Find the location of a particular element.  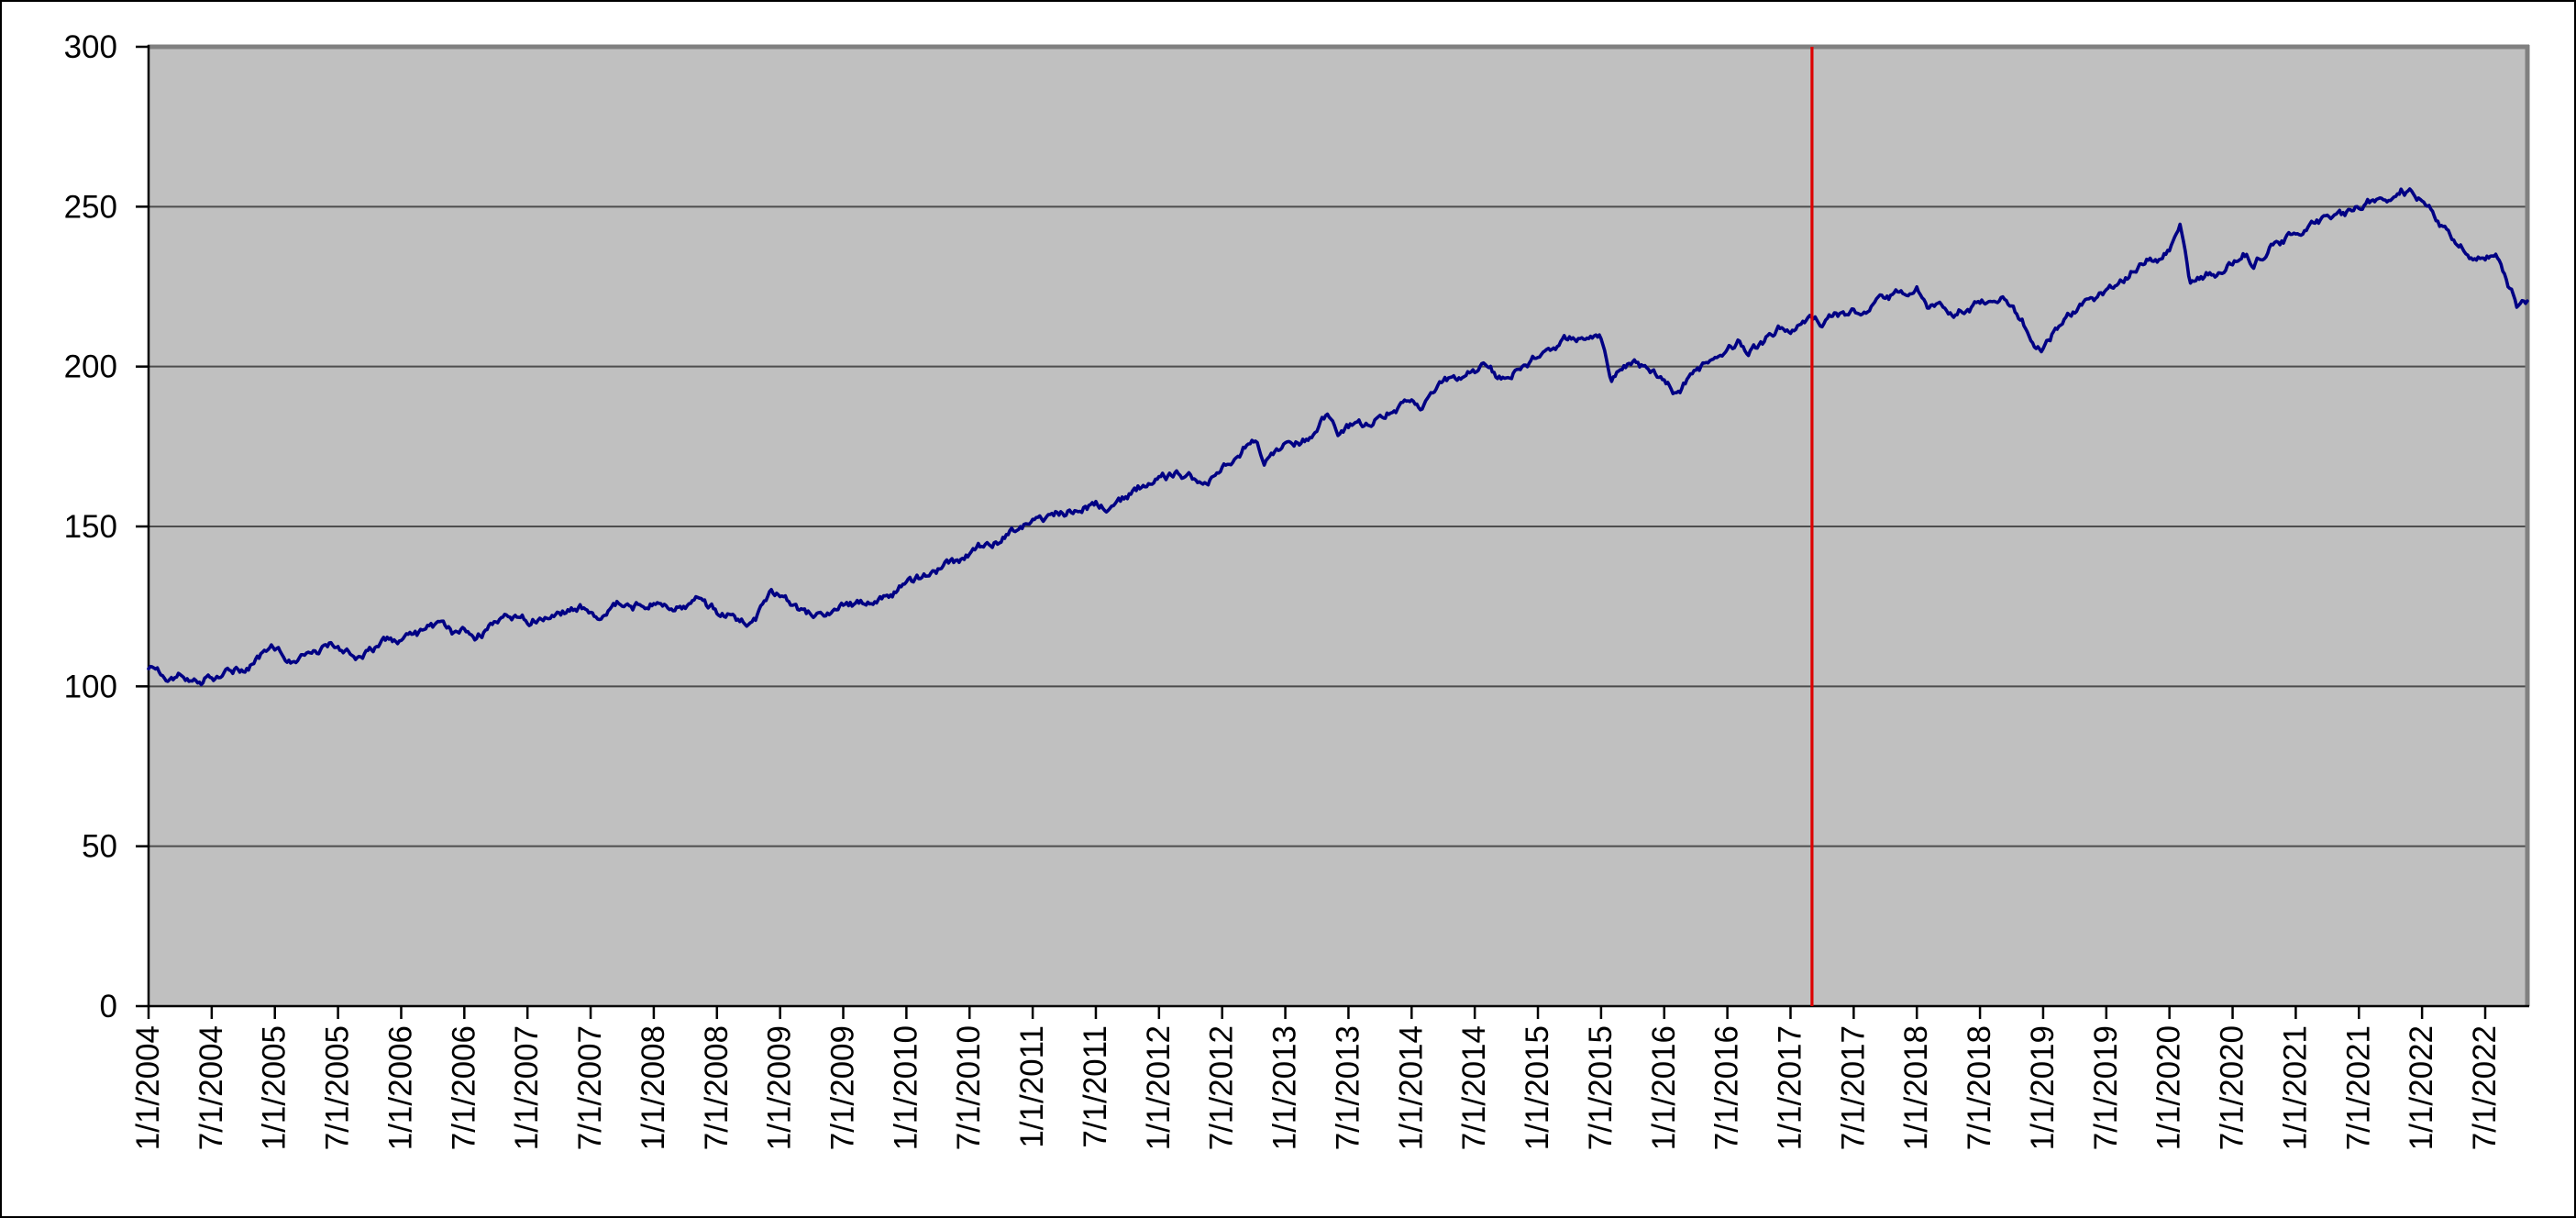

x-axis-label: 1/1/2010 is located at coordinates (905, 1087).